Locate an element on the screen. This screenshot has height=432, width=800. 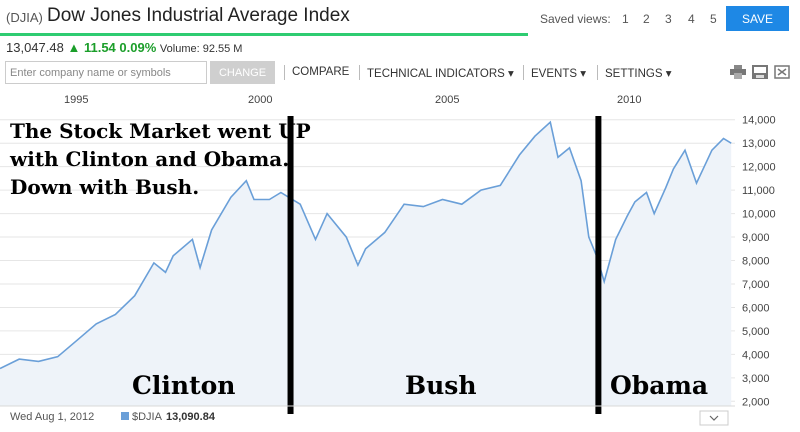
volume: Volume: 92.55 M is located at coordinates (201, 49).